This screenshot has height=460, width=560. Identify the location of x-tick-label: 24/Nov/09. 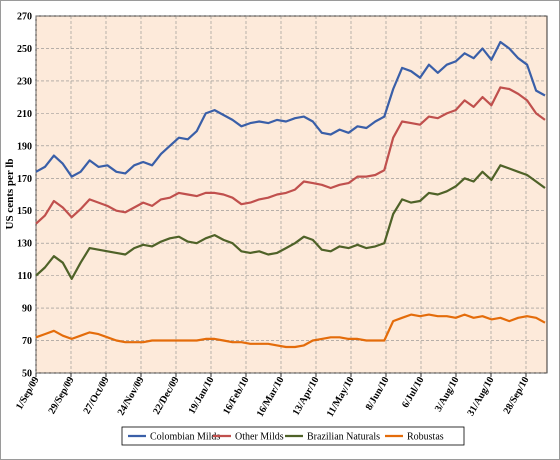
(131, 396).